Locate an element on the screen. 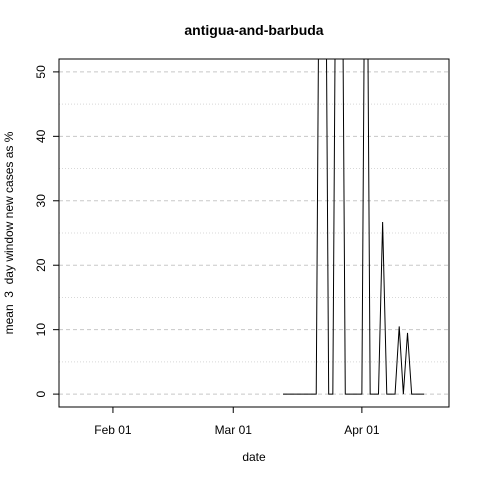 This screenshot has height=480, width=480. y-tick-label: 0 is located at coordinates (41, 393).